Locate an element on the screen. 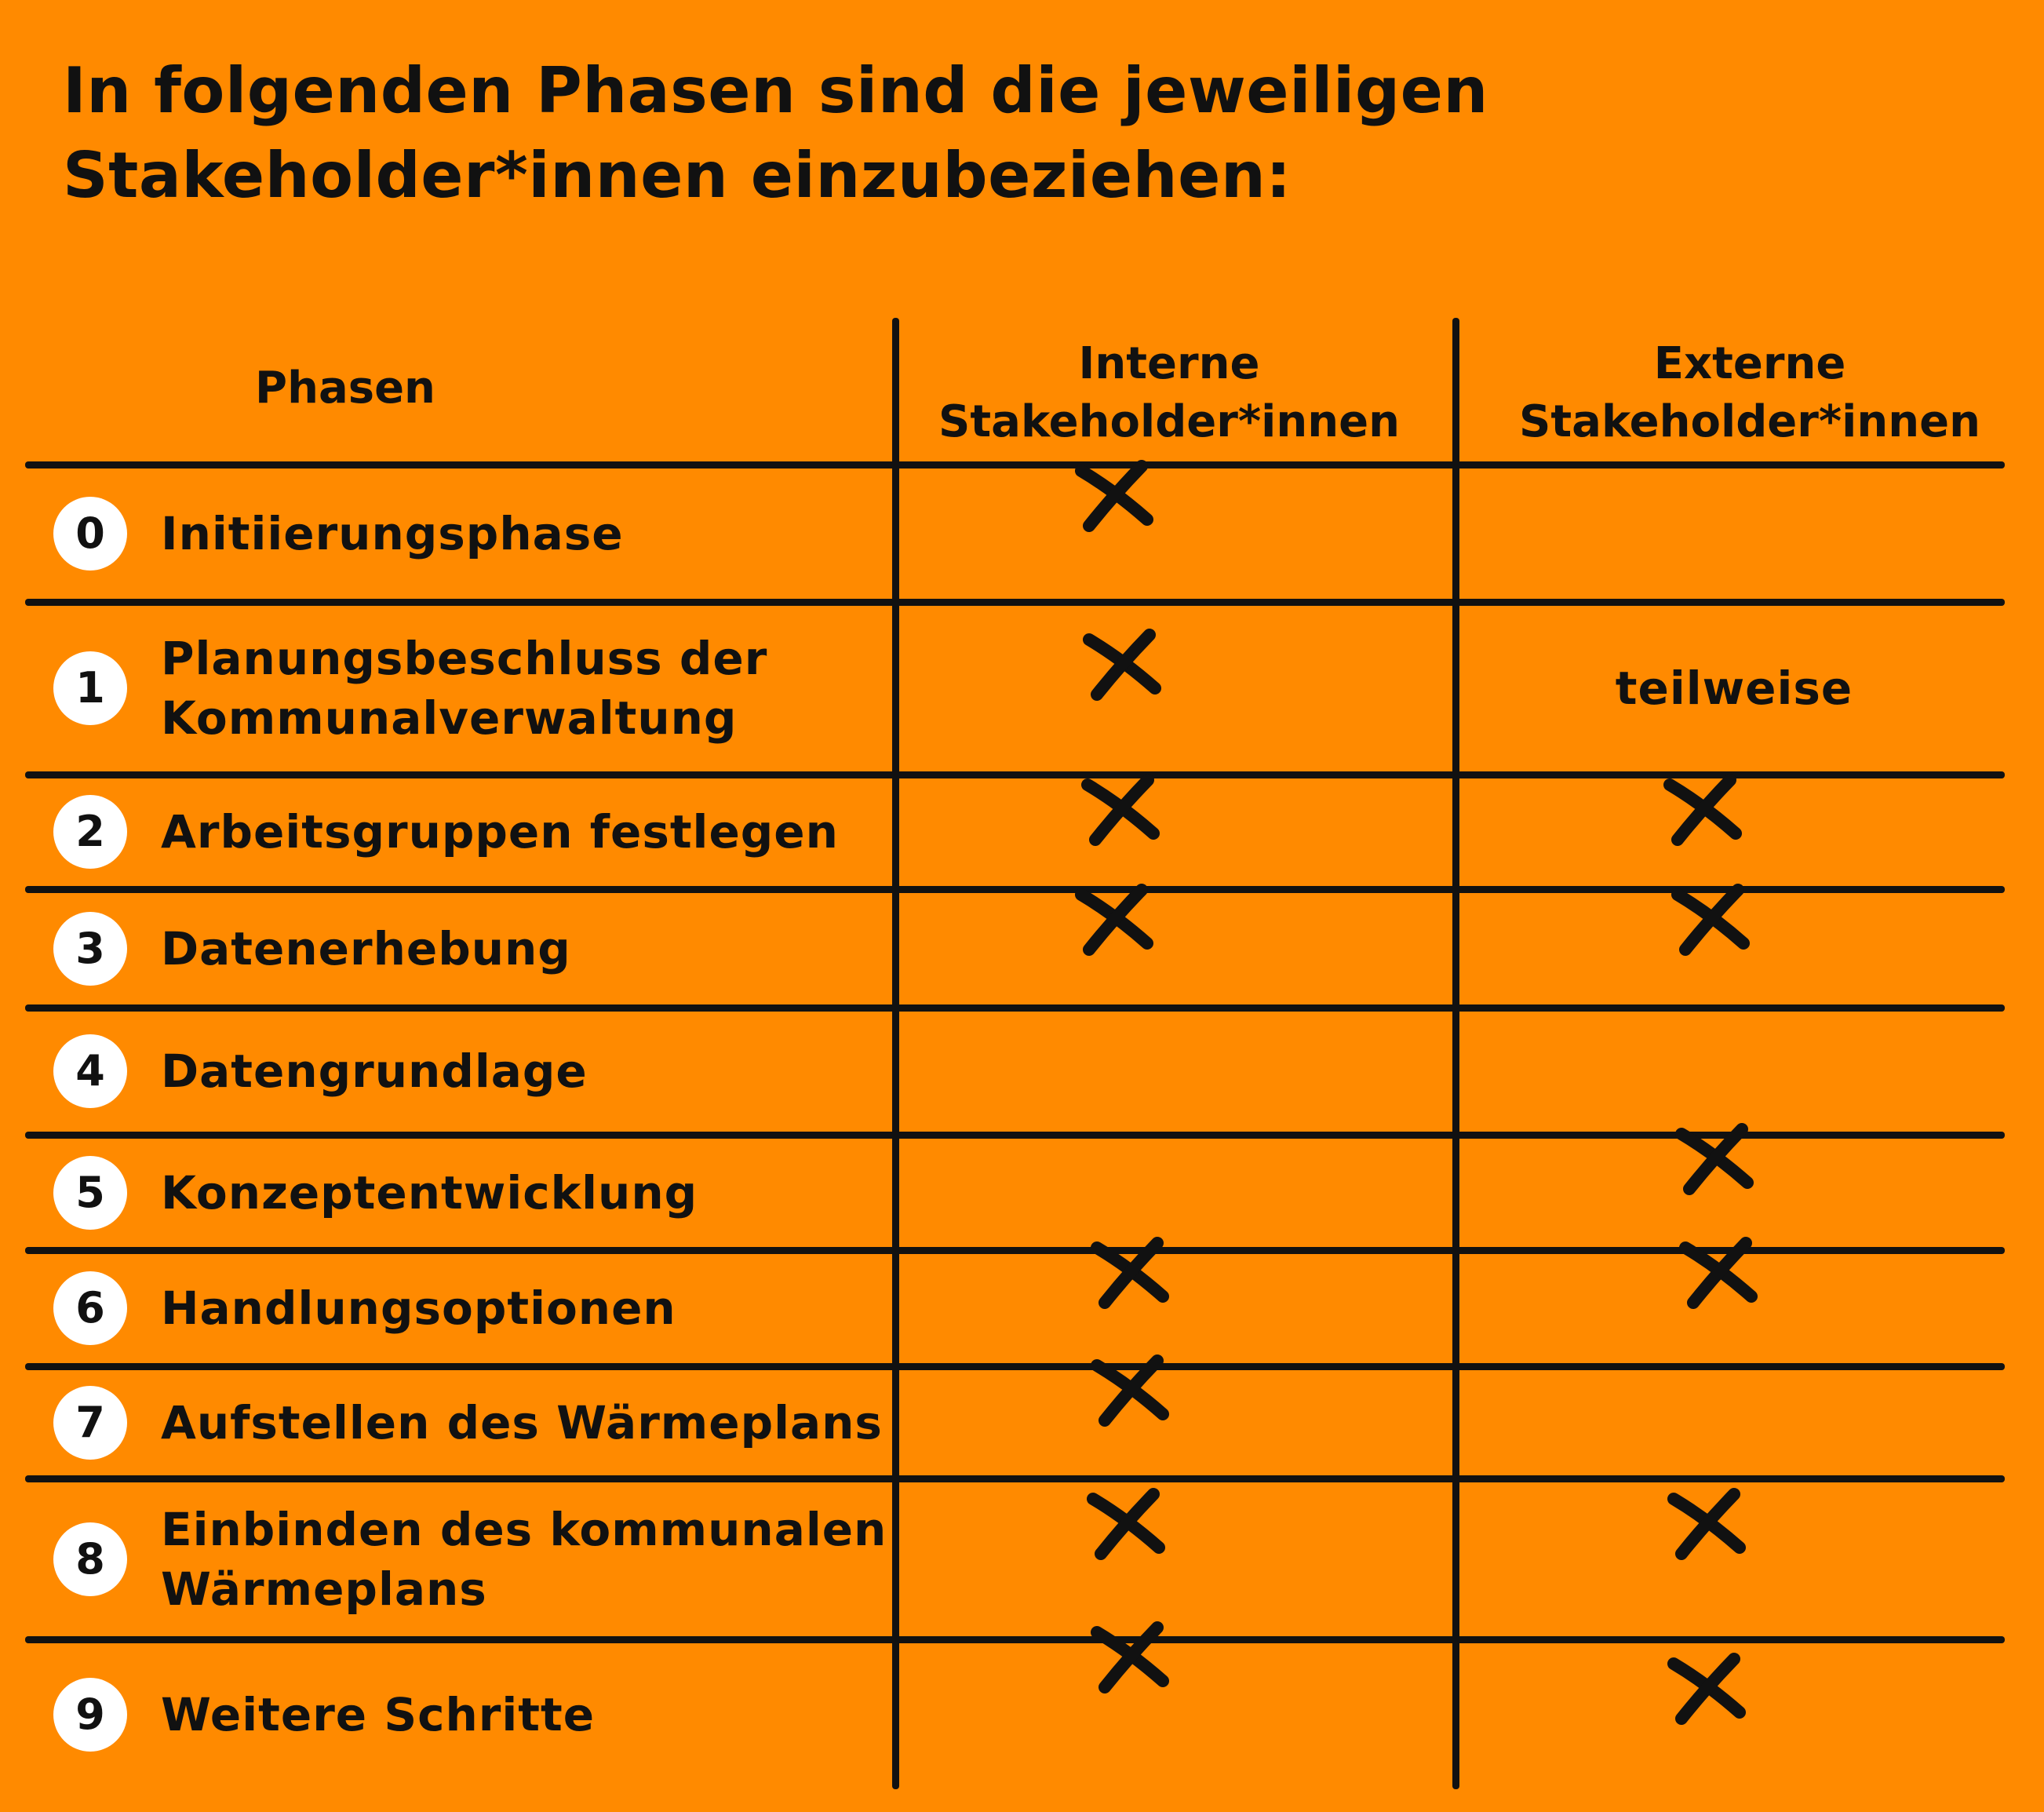  phase-number-badge: 2 is located at coordinates (90, 832).